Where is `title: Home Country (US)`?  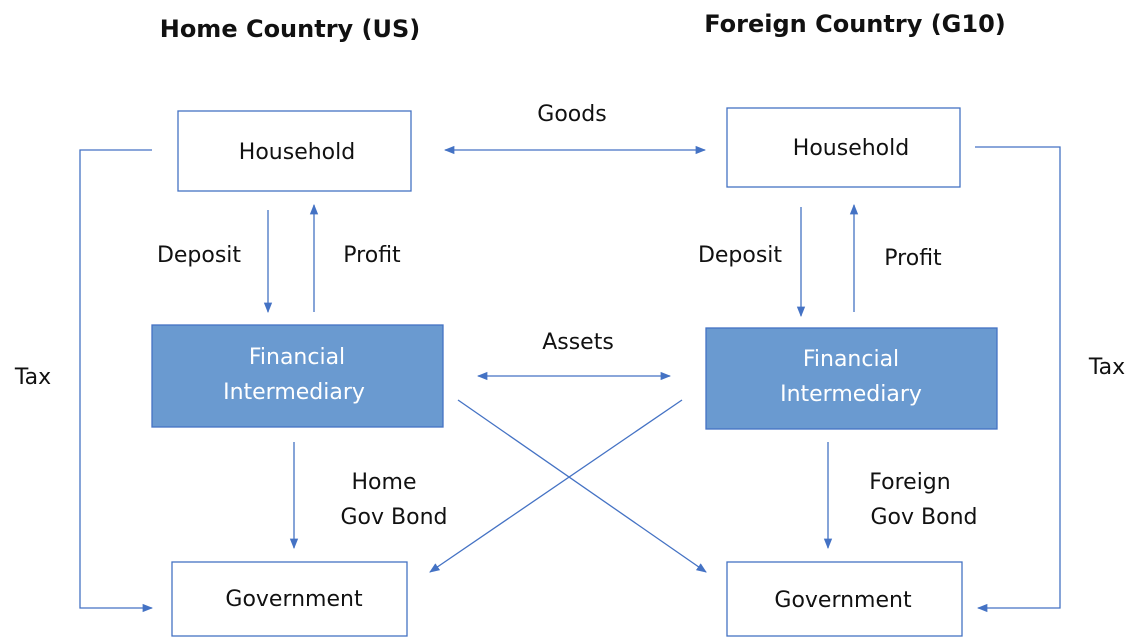 title: Home Country (US) is located at coordinates (290, 29).